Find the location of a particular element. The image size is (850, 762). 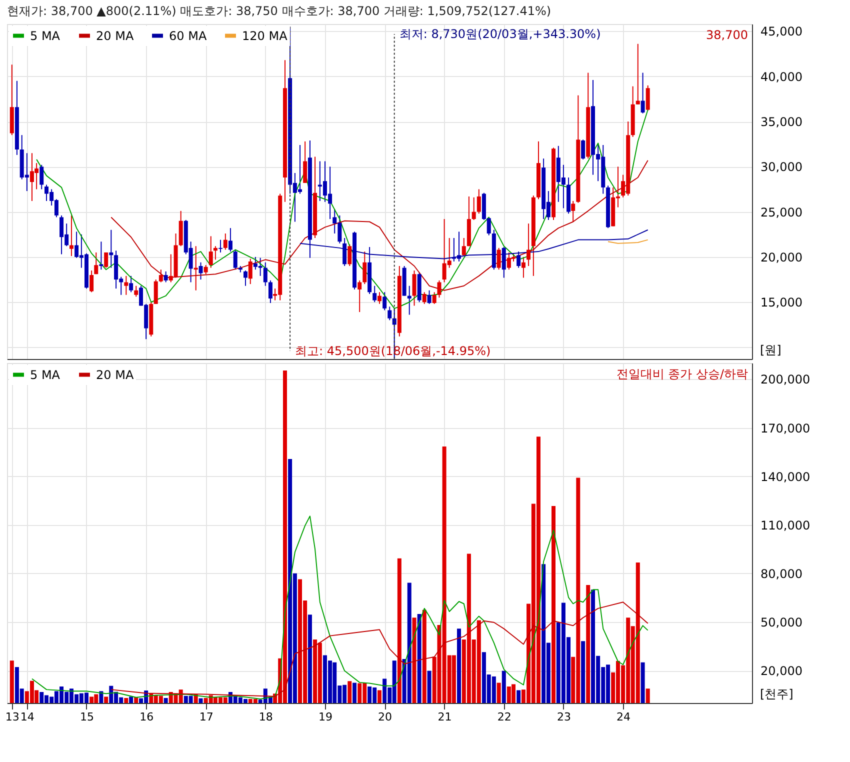

legend-label: 120 MA is located at coordinates (265, 35).